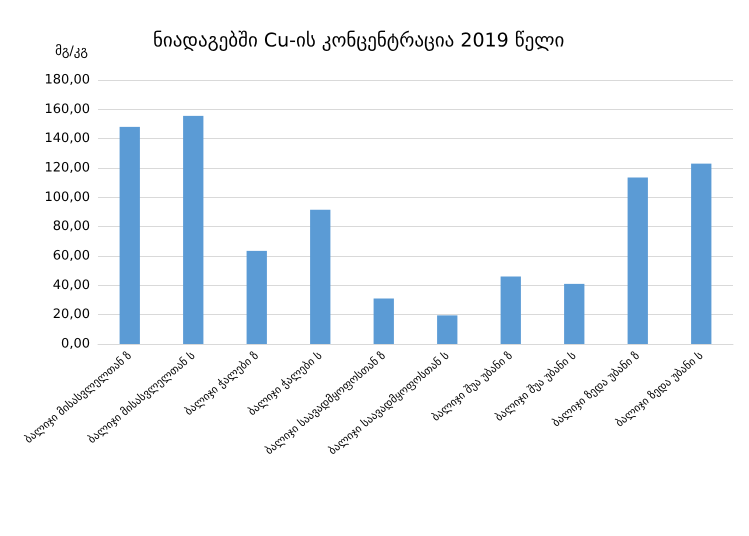 Image resolution: width=749 pixels, height=536 pixels. Describe the element at coordinates (67, 109) in the screenshot. I see `y-tick-label: 160,00` at that location.